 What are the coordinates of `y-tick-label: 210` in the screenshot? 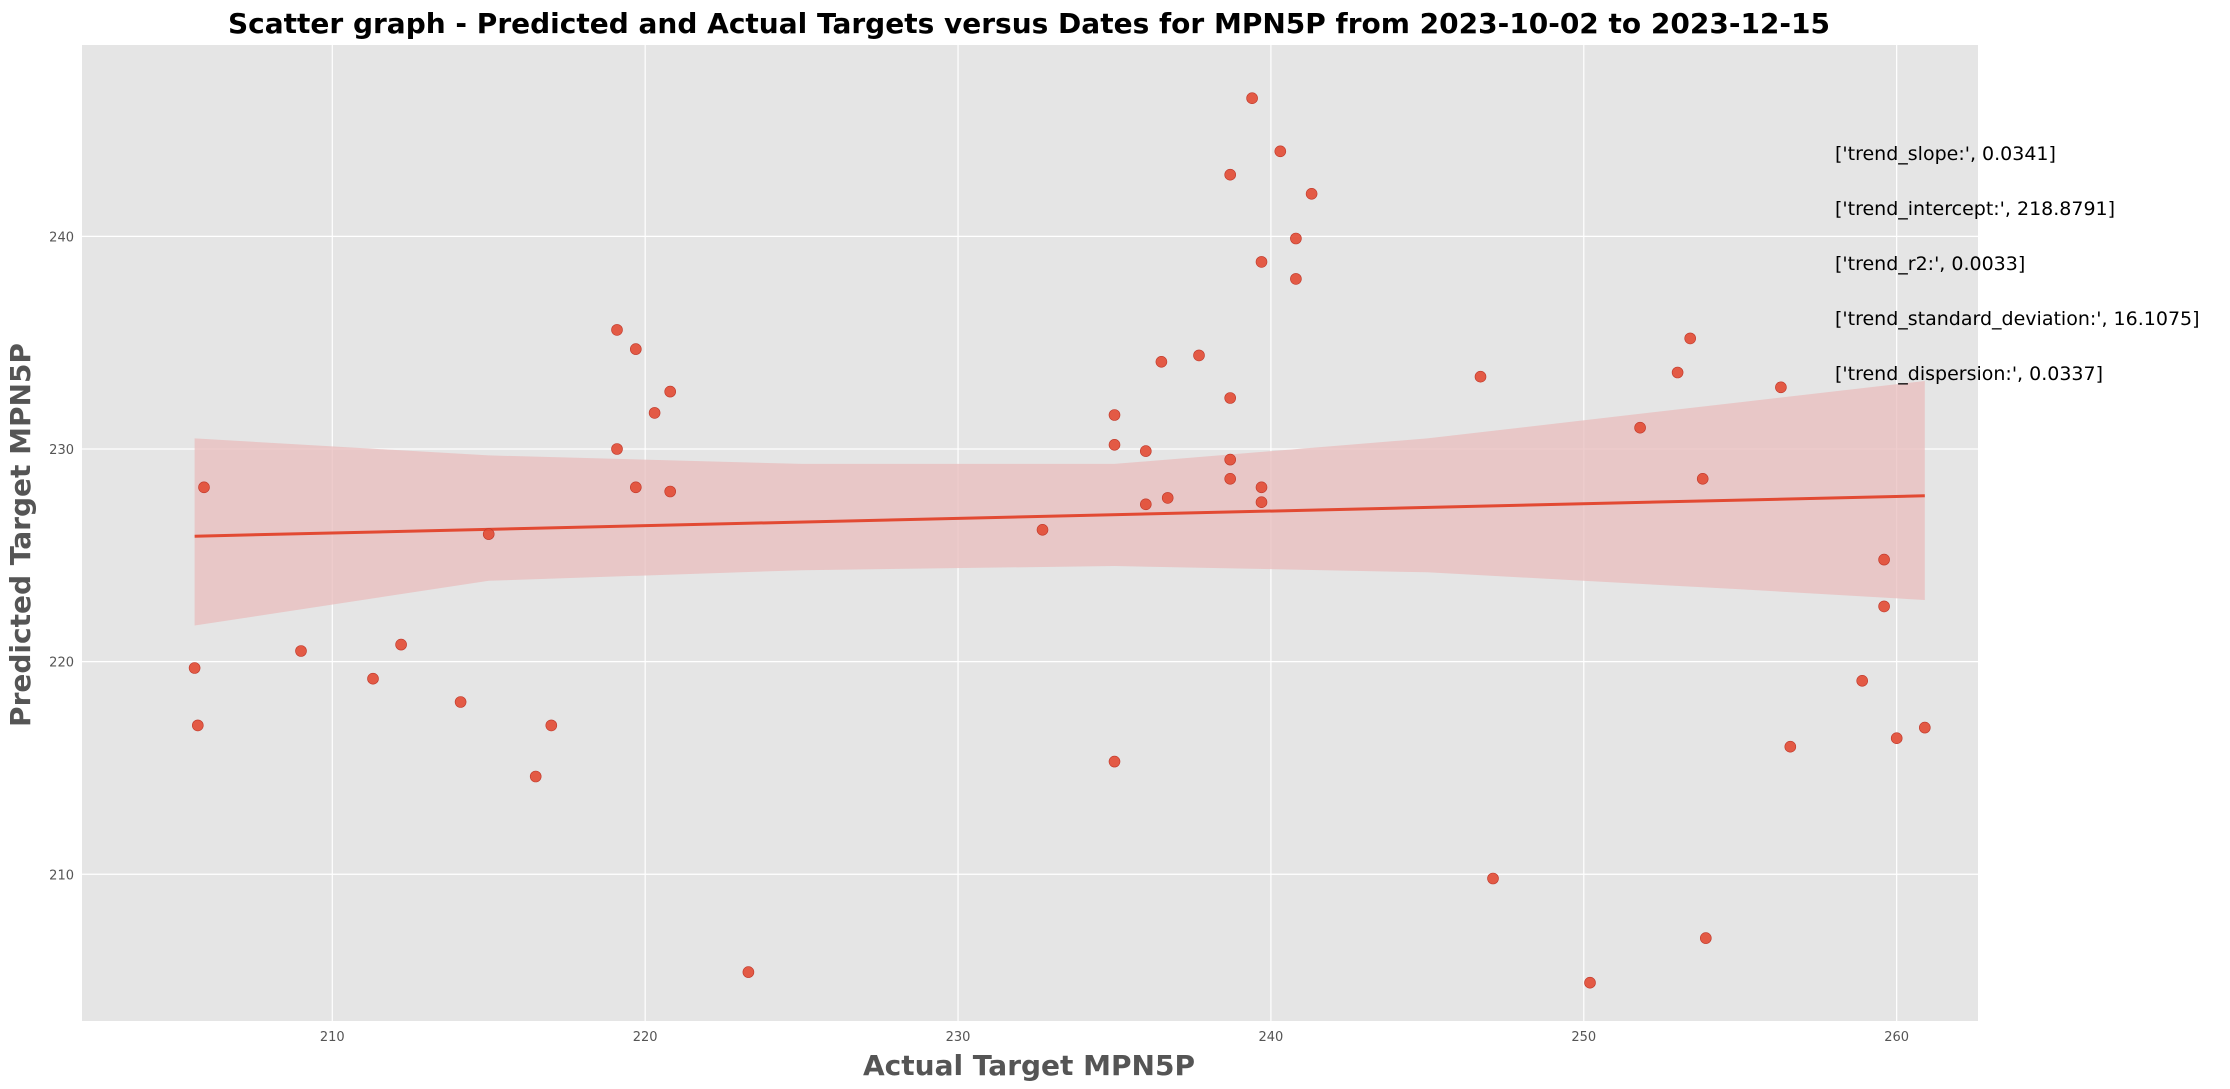 It's located at (61, 875).